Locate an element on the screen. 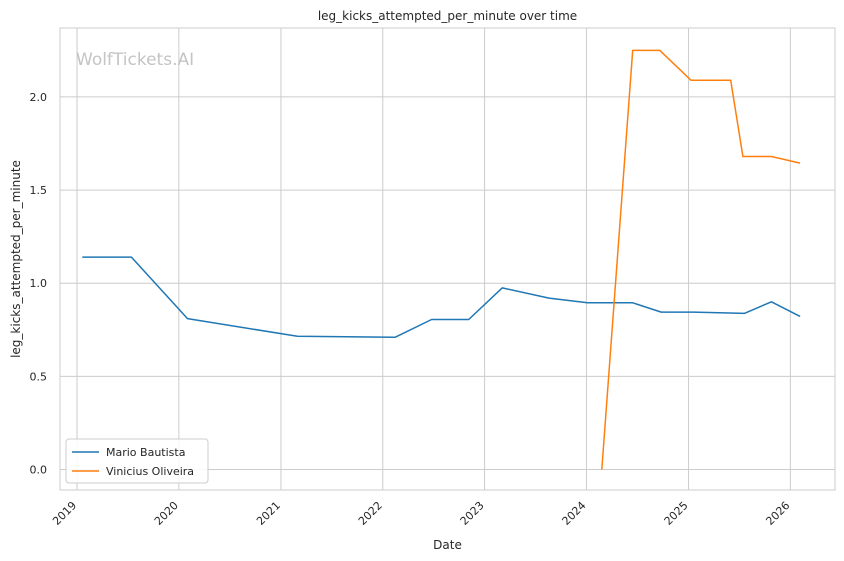 The image size is (844, 561). y-tick-label: 1.0 is located at coordinates (39, 283).